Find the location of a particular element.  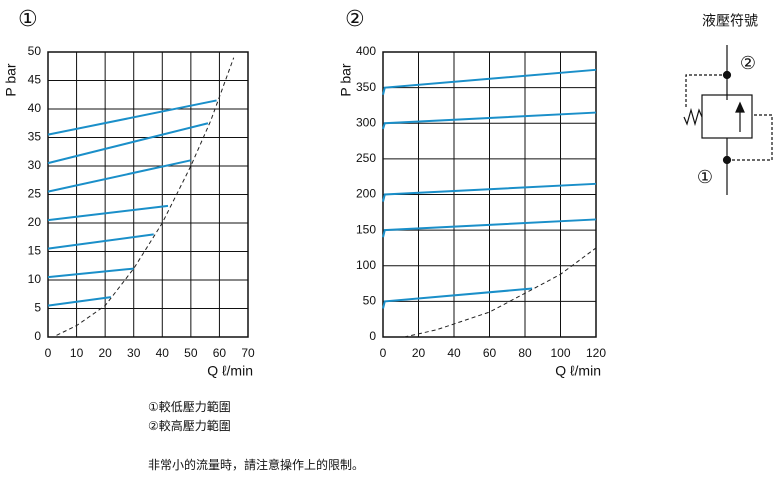

x-tick-label: 30 is located at coordinates (134, 353).